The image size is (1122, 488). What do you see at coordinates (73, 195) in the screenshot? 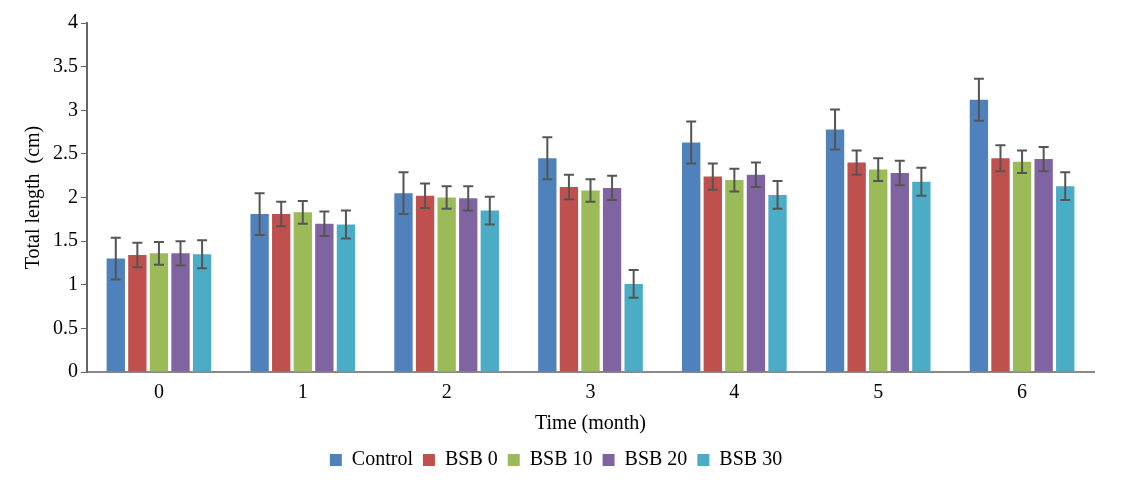
I see `y-tick-label: 2` at bounding box center [73, 195].